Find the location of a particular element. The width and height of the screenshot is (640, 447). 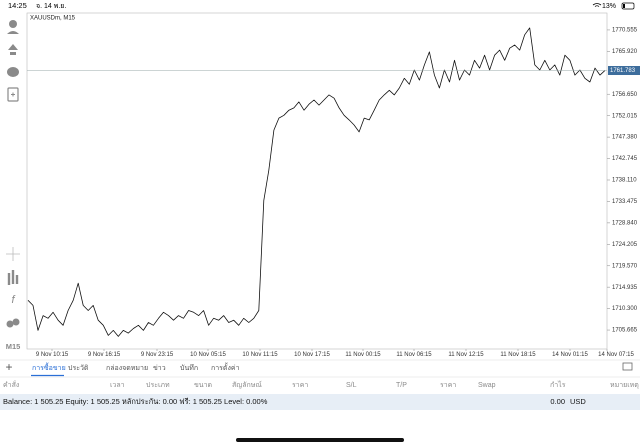

battery-level is located at coordinates (624, 6).